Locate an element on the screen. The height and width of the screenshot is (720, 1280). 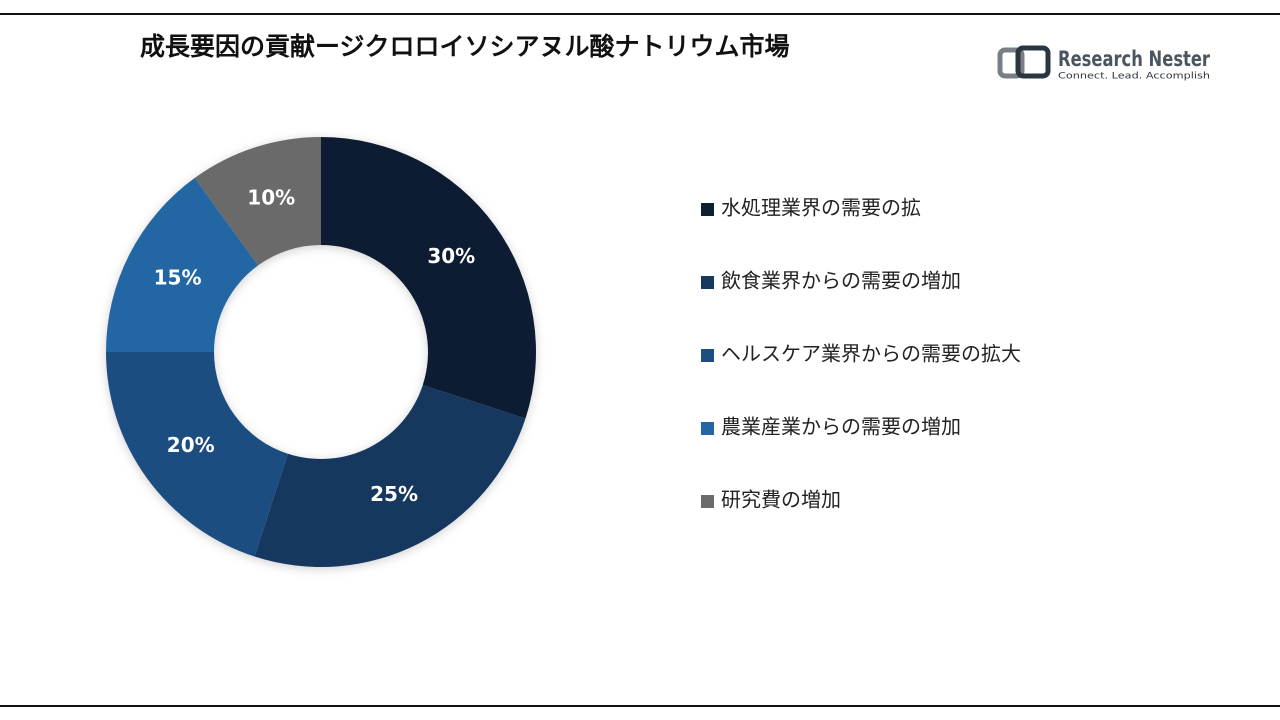
chart-title: 成長要因の貢献ージクロロイソシアヌル酸ナトリウム市場 is located at coordinates (465, 46).